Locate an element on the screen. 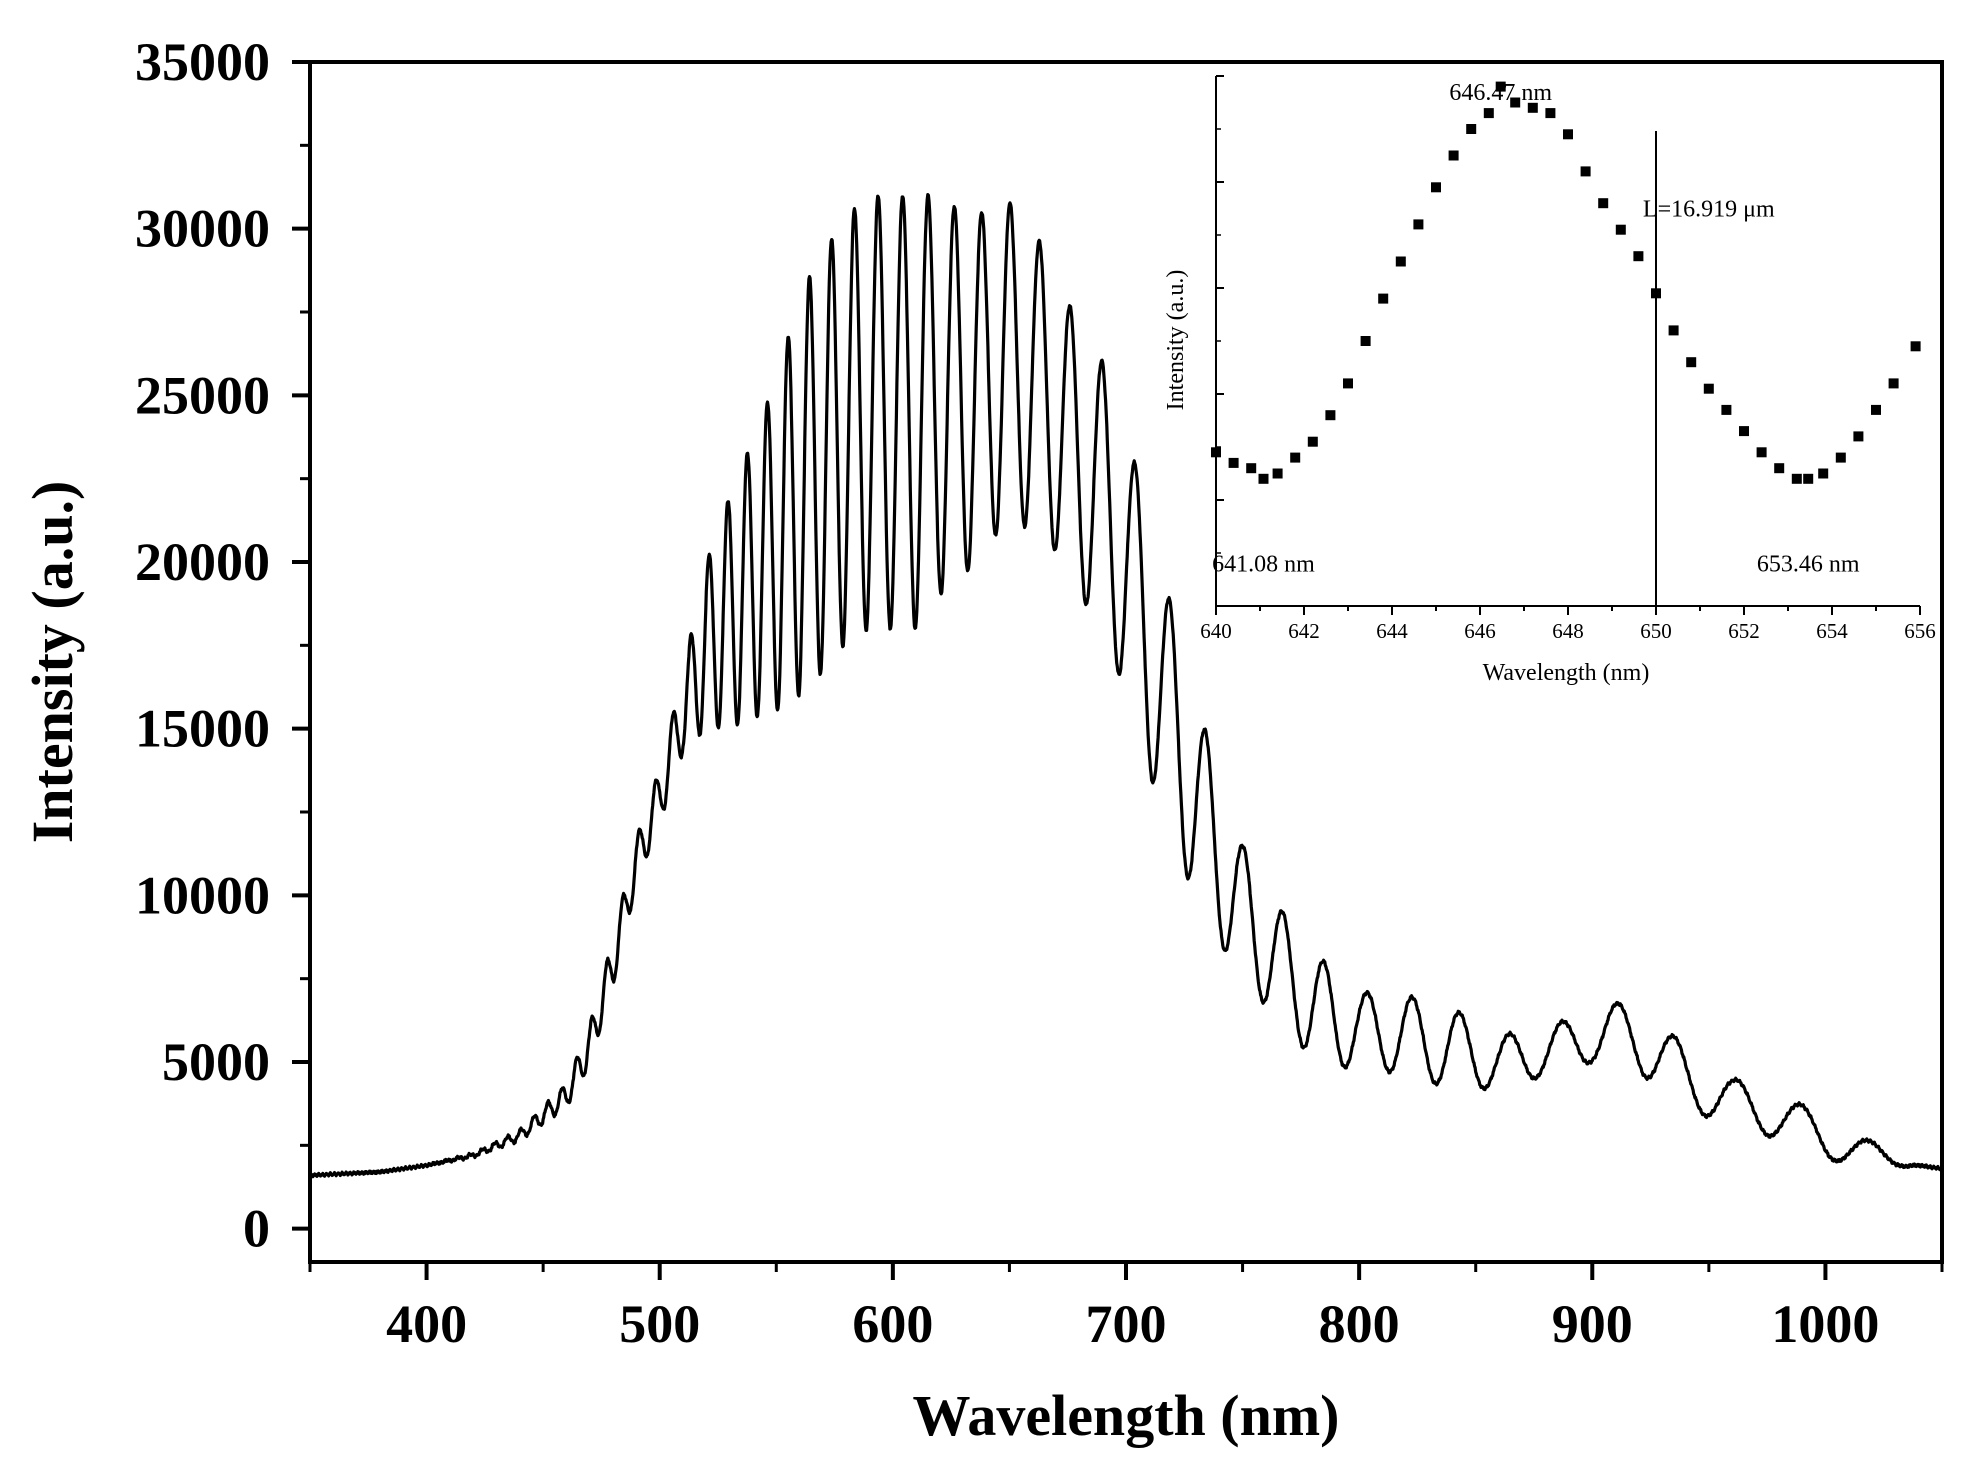 Image resolution: width=1968 pixels, height=1463 pixels. inset-y-axis-title: Intensity (a.u.) is located at coordinates (1176, 340).